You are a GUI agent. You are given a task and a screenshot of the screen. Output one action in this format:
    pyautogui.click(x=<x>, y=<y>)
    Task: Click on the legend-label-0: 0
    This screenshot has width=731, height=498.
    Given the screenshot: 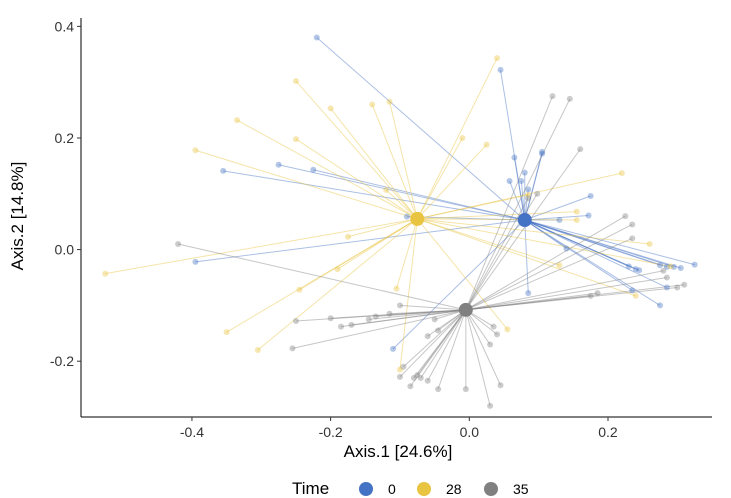 What is the action you would take?
    pyautogui.click(x=392, y=489)
    